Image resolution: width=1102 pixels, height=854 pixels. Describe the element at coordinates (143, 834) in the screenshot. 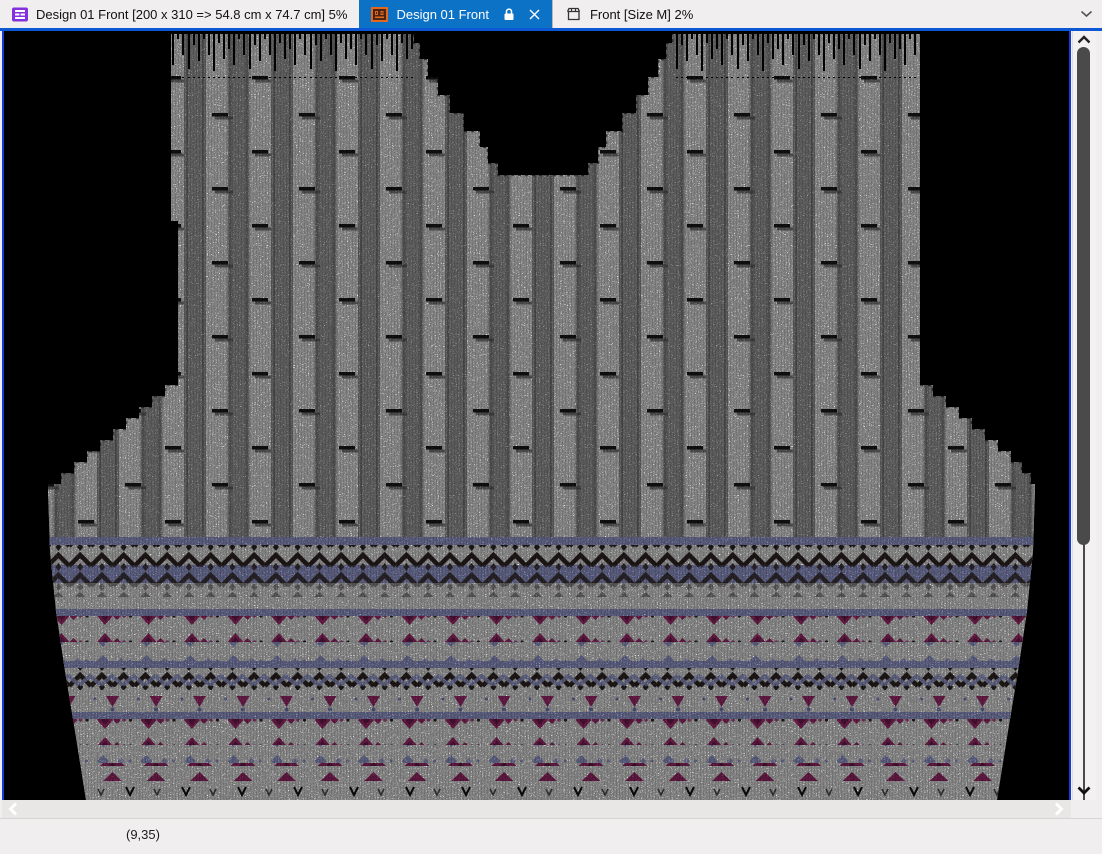

I see `cursor-coordinates: (9,35)` at that location.